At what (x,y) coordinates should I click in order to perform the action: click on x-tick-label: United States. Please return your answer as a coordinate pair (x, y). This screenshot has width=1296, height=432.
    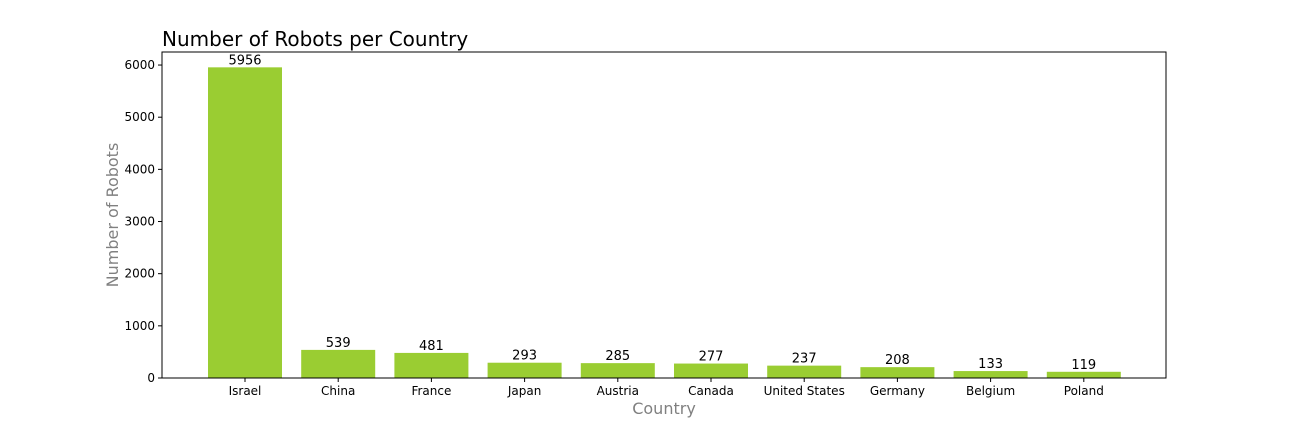
    Looking at the image, I should click on (804, 391).